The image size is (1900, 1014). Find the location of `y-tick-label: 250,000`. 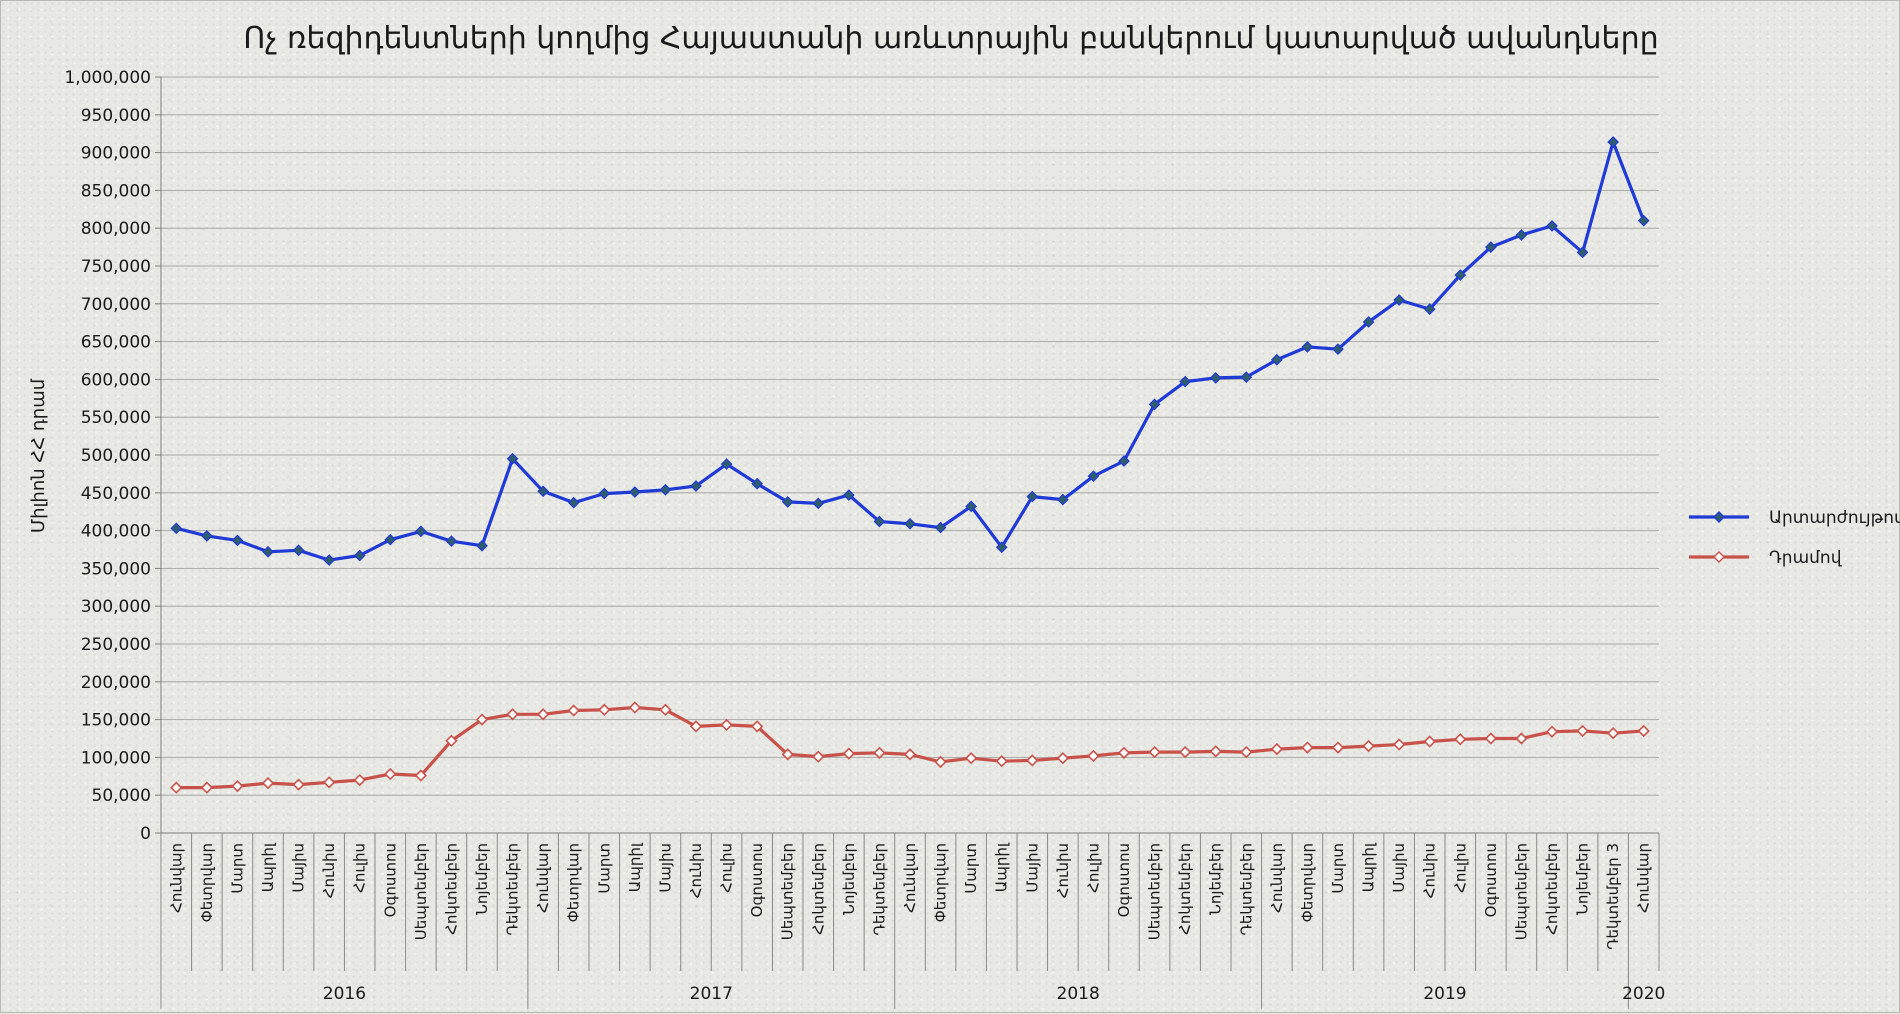

y-tick-label: 250,000 is located at coordinates (116, 645).